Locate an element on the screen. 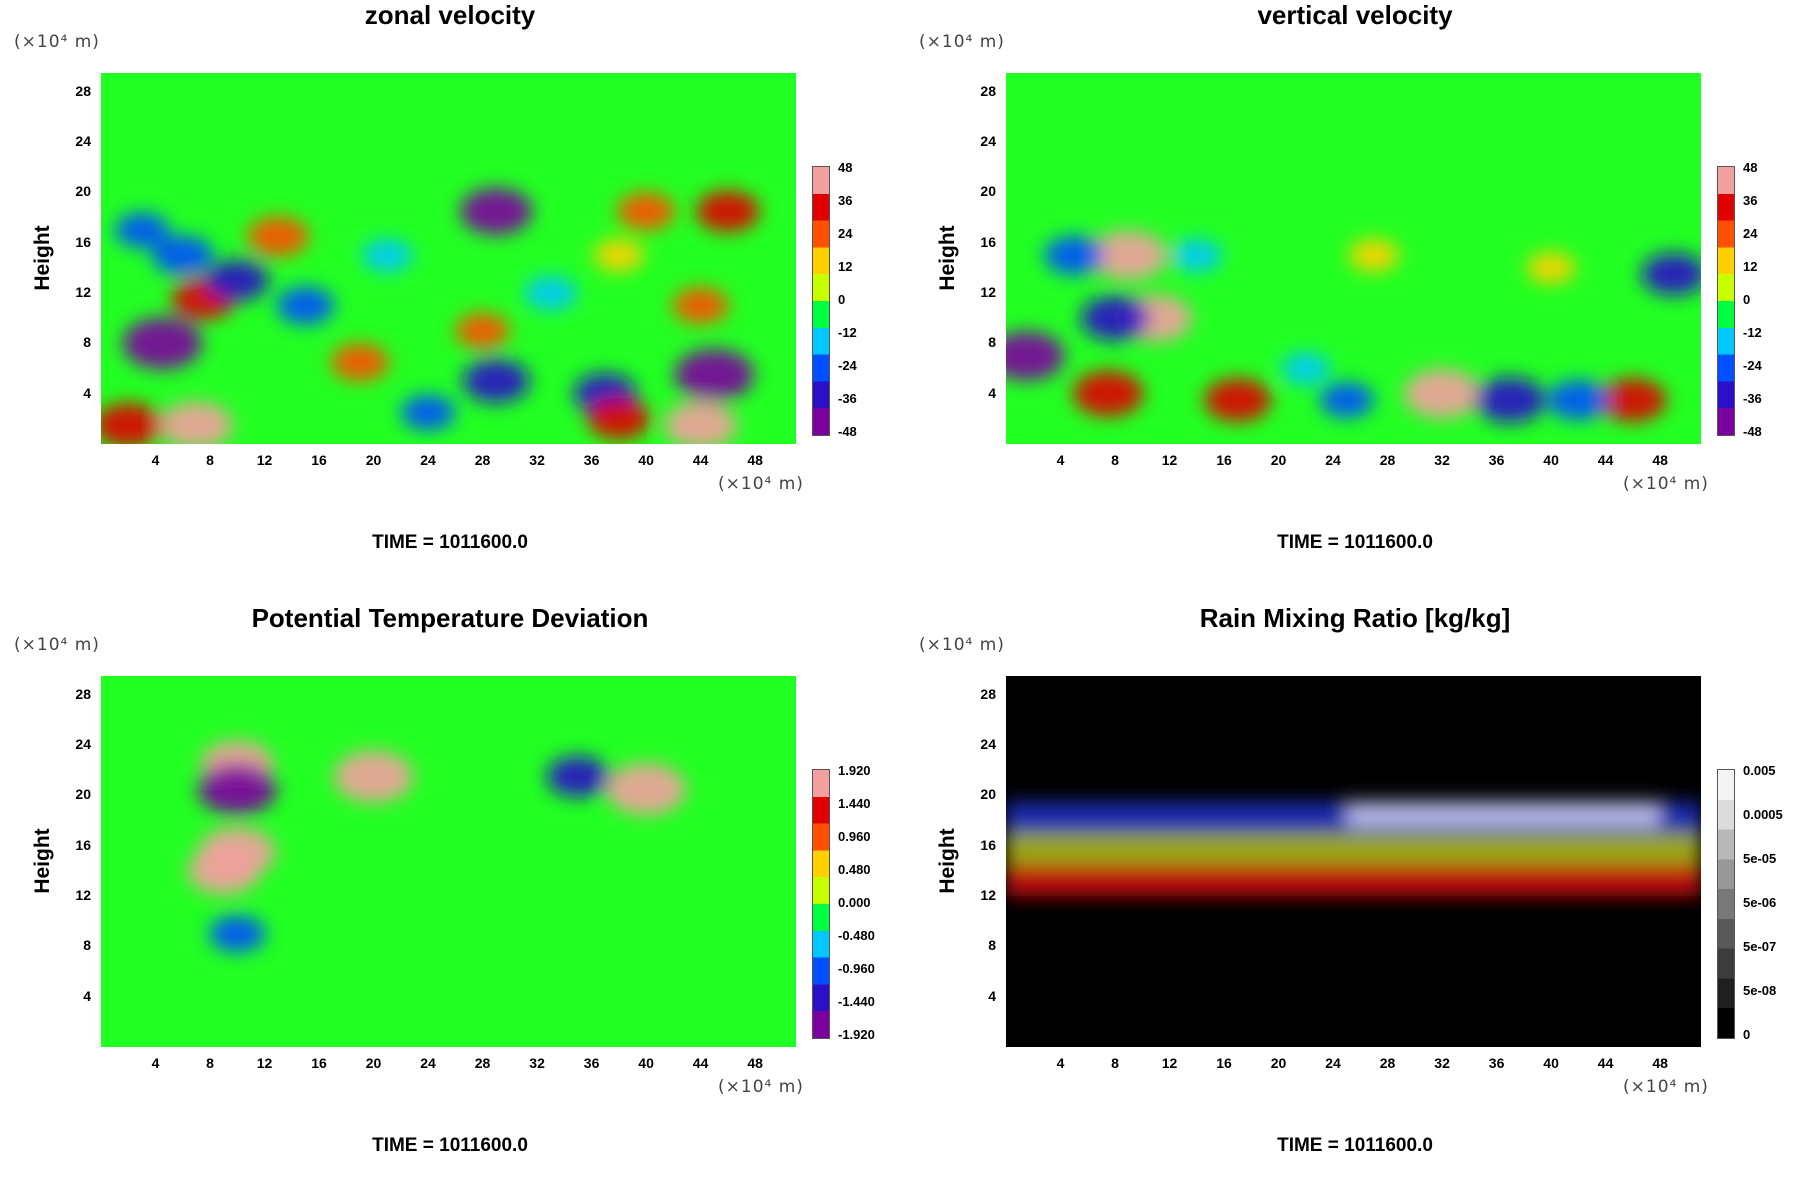 This screenshot has width=1800, height=1203. x-tick-label: 16 is located at coordinates (1224, 1063).